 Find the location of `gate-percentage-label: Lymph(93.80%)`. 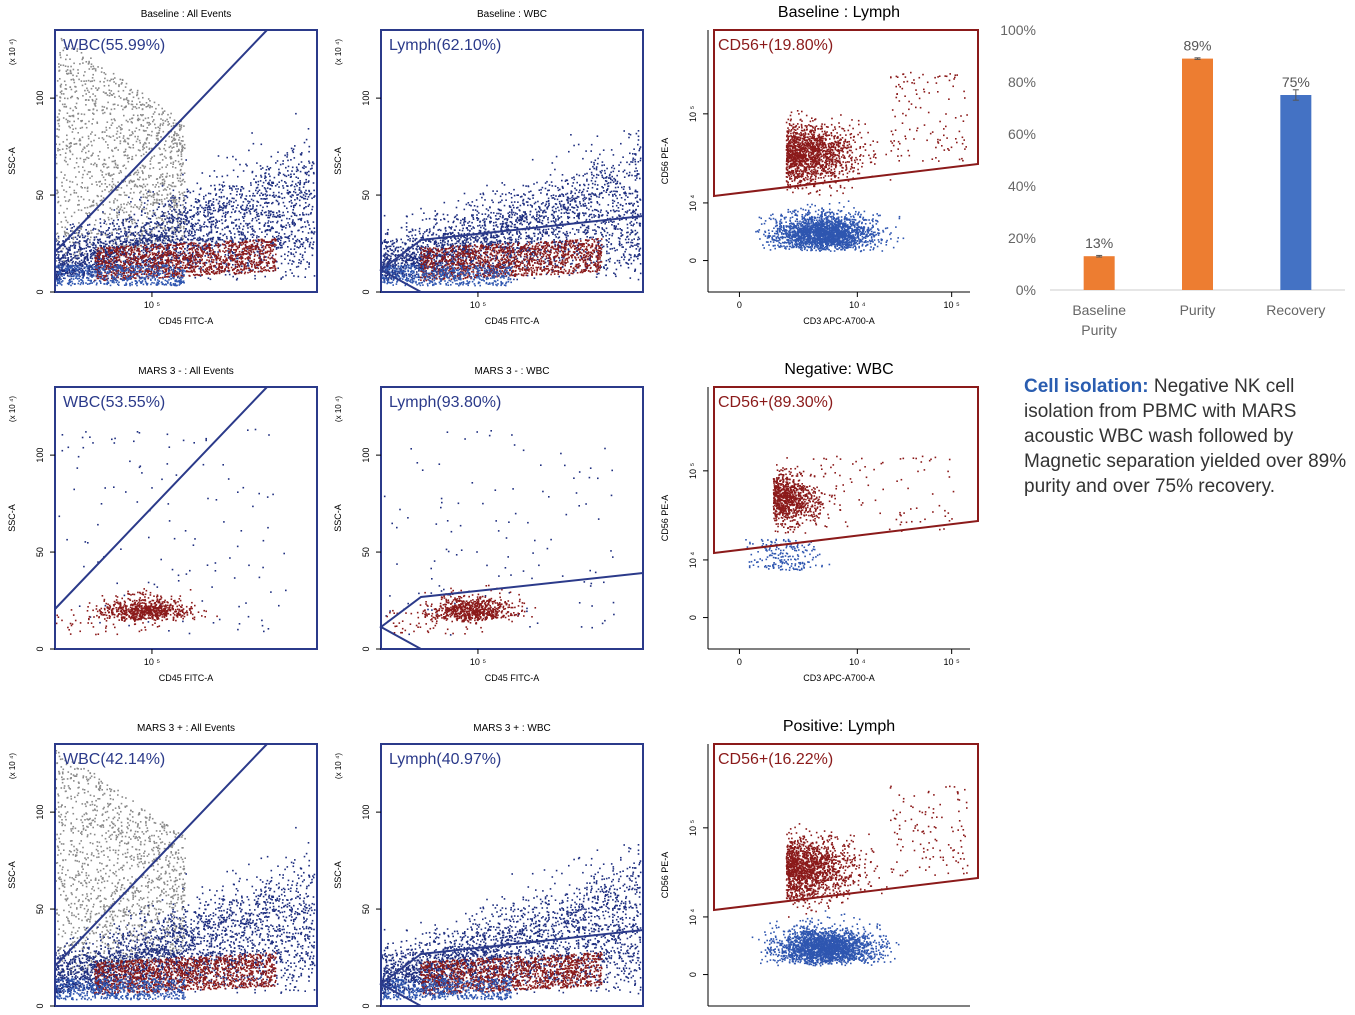

gate-percentage-label: Lymph(93.80%) is located at coordinates (445, 402).